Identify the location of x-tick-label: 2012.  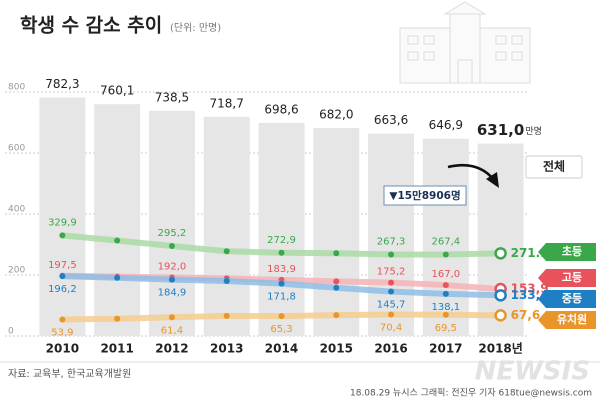
(171, 349).